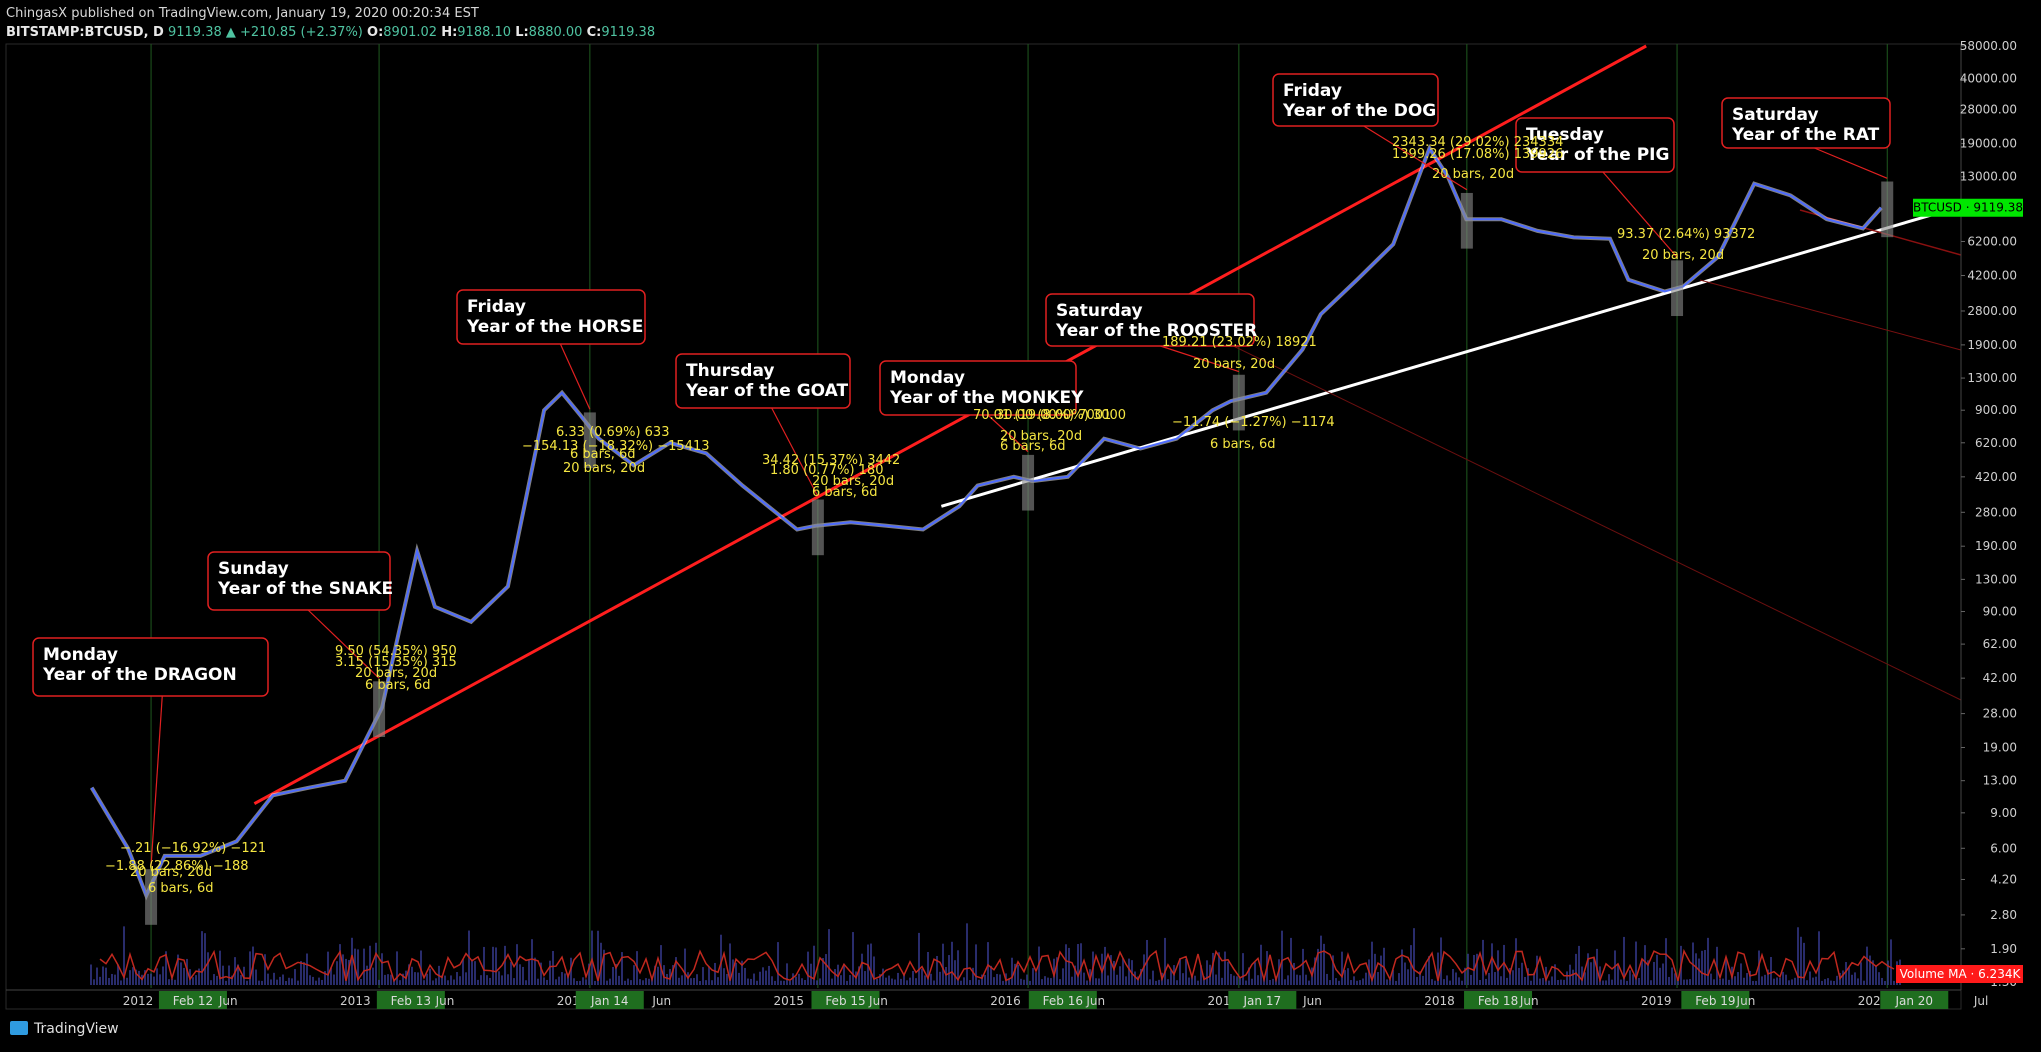  What do you see at coordinates (1677, 288) in the screenshot?
I see `measure-marker` at bounding box center [1677, 288].